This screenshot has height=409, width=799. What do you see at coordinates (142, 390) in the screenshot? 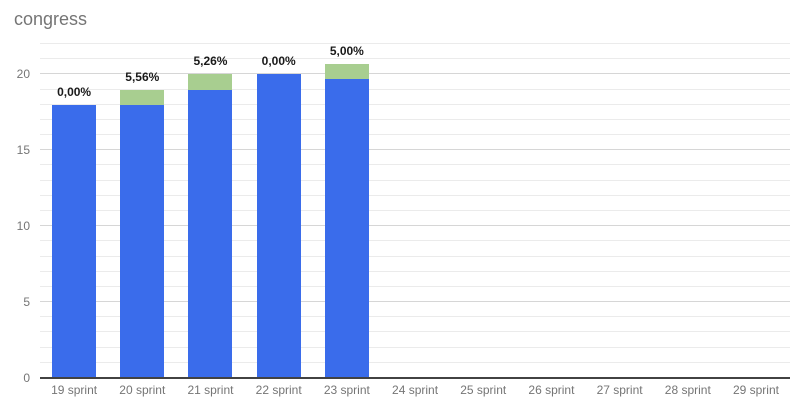
I see `x-axis-label: 20 sprint` at bounding box center [142, 390].